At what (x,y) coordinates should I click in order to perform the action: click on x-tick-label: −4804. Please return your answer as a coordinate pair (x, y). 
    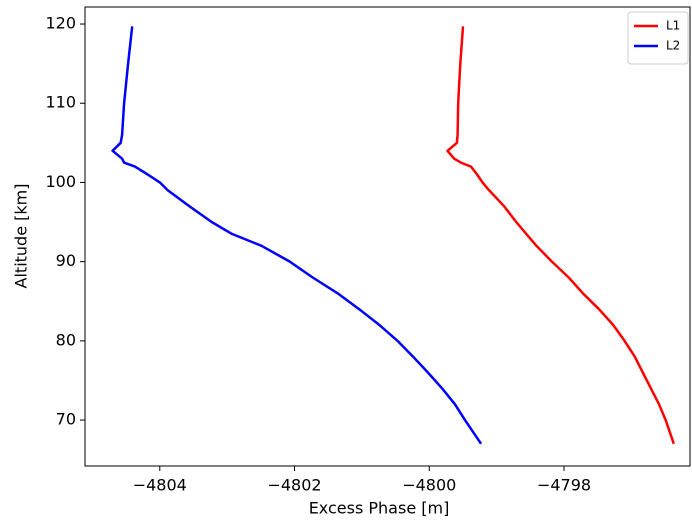
    Looking at the image, I should click on (160, 485).